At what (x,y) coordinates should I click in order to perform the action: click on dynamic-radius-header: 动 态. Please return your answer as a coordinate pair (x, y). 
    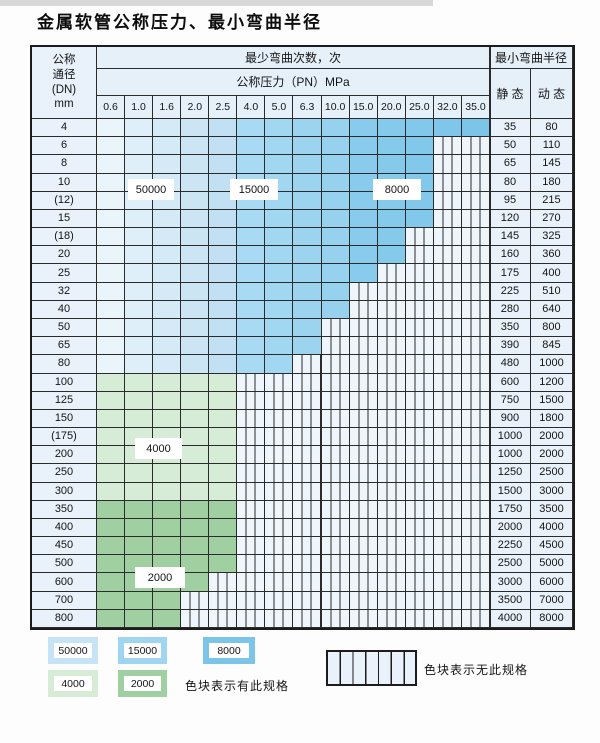
    Looking at the image, I should click on (551, 94).